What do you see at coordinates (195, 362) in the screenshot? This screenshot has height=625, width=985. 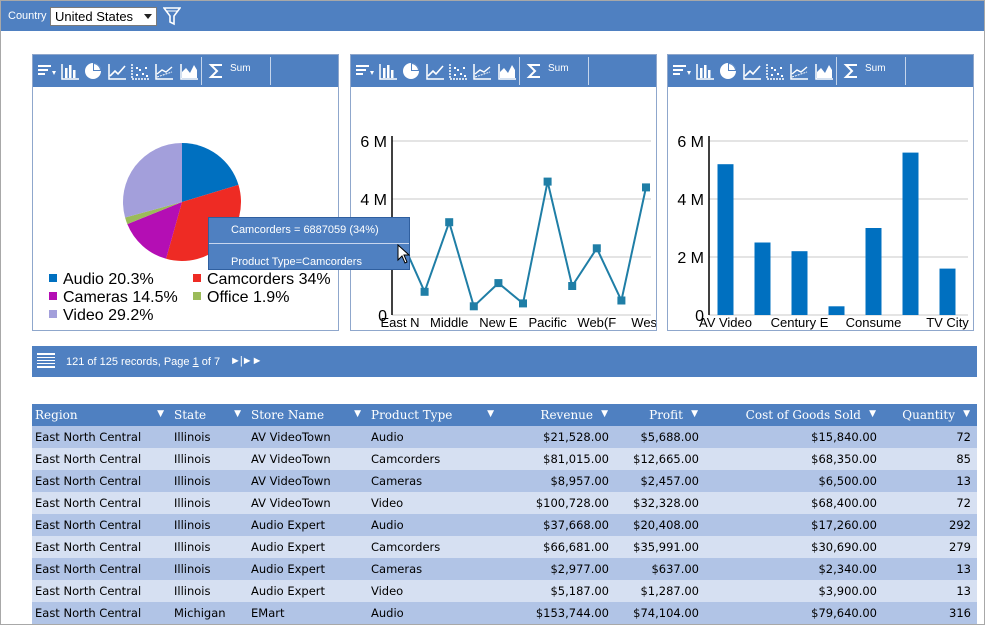 I see `page-number: 1` at bounding box center [195, 362].